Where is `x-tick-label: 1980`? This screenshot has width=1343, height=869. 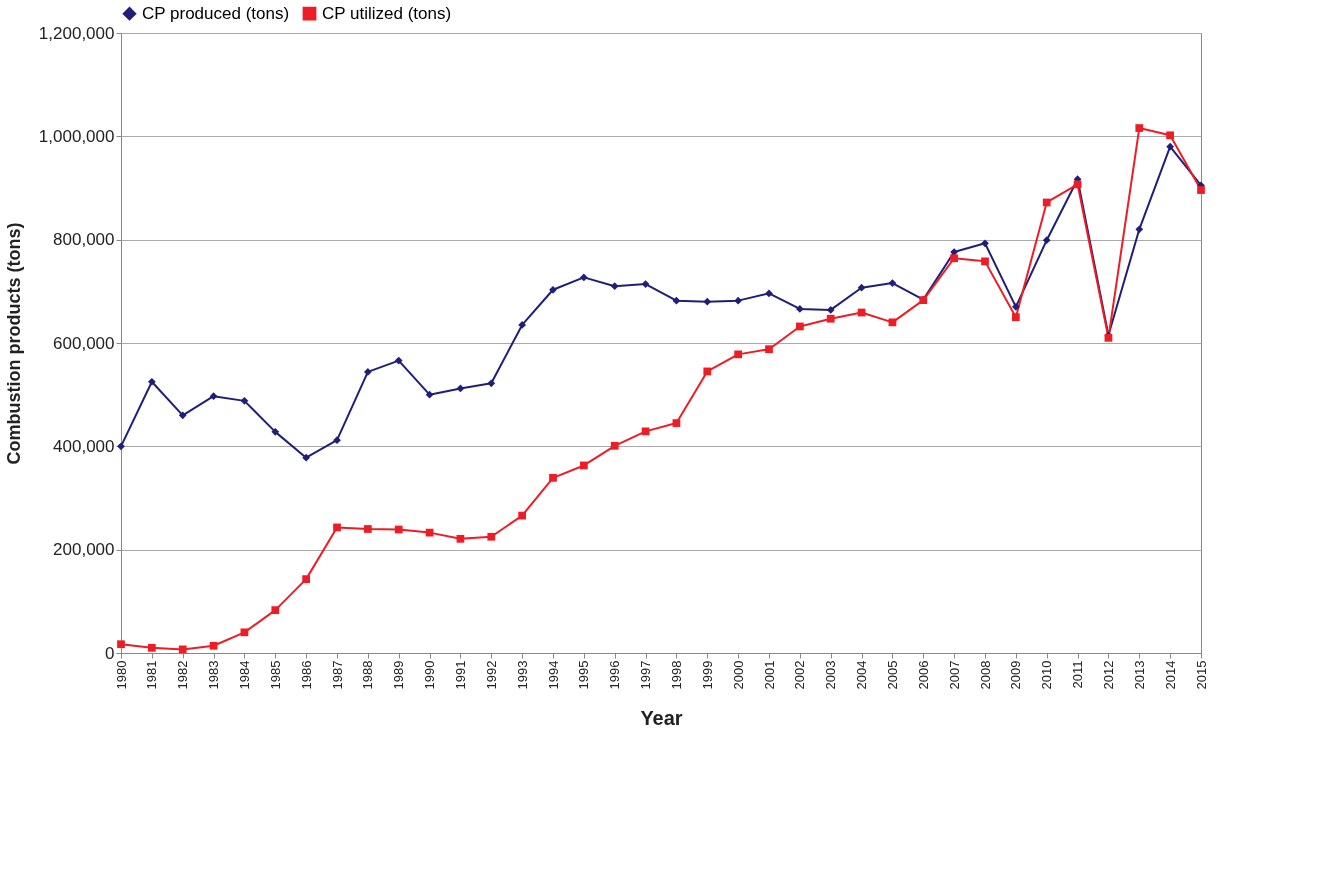 x-tick-label: 1980 is located at coordinates (121, 675).